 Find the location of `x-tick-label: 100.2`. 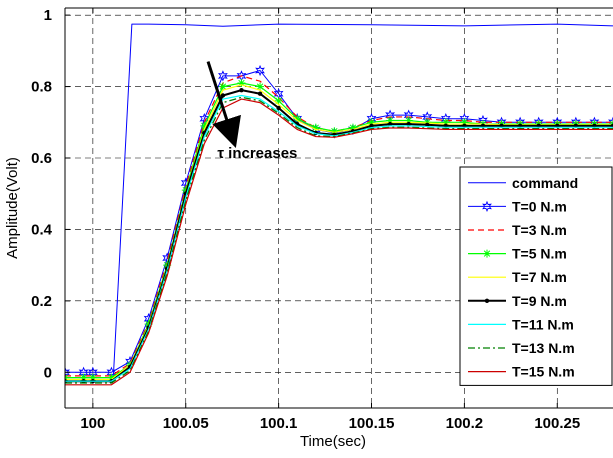

x-tick-label: 100.2 is located at coordinates (465, 423).